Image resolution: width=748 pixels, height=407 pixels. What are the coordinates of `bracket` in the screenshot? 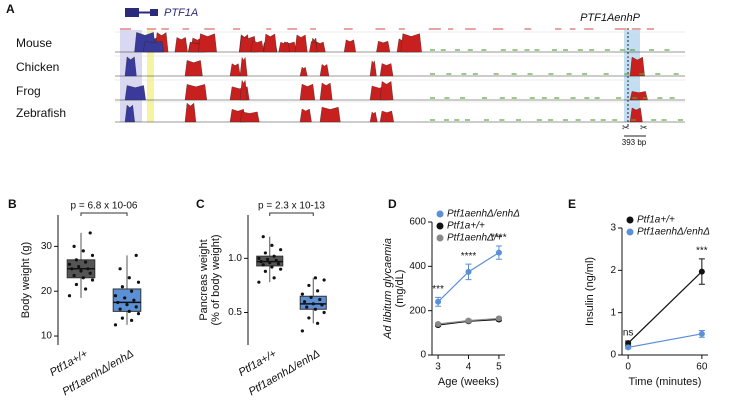 It's located at (104, 214).